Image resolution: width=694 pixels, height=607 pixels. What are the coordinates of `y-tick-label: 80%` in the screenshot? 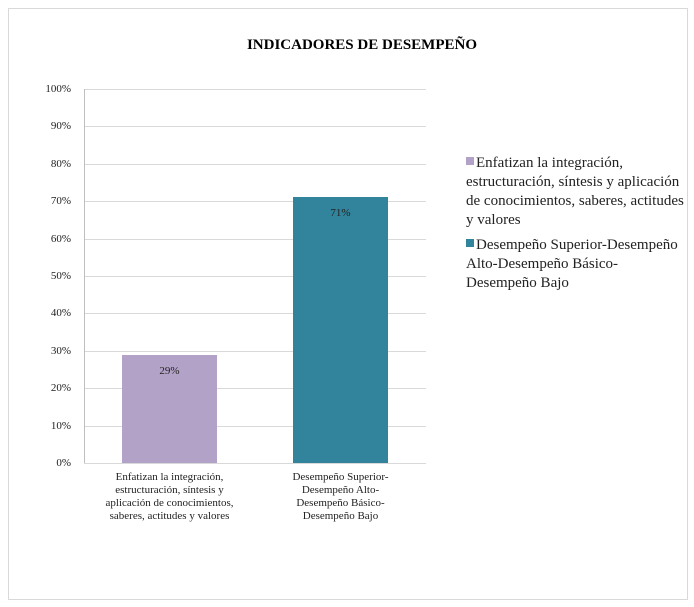 It's located at (60, 163).